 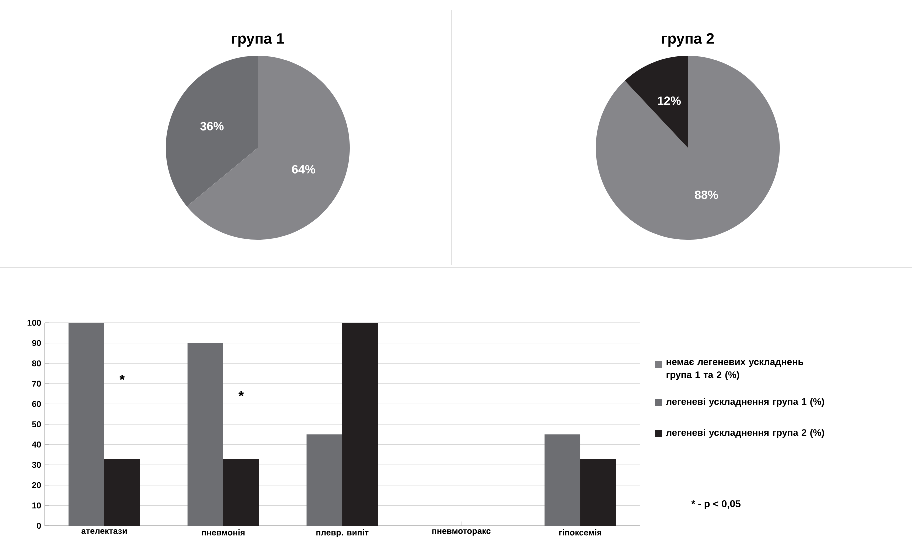 I want to click on y-tick-label: 40, so click(x=37, y=445).